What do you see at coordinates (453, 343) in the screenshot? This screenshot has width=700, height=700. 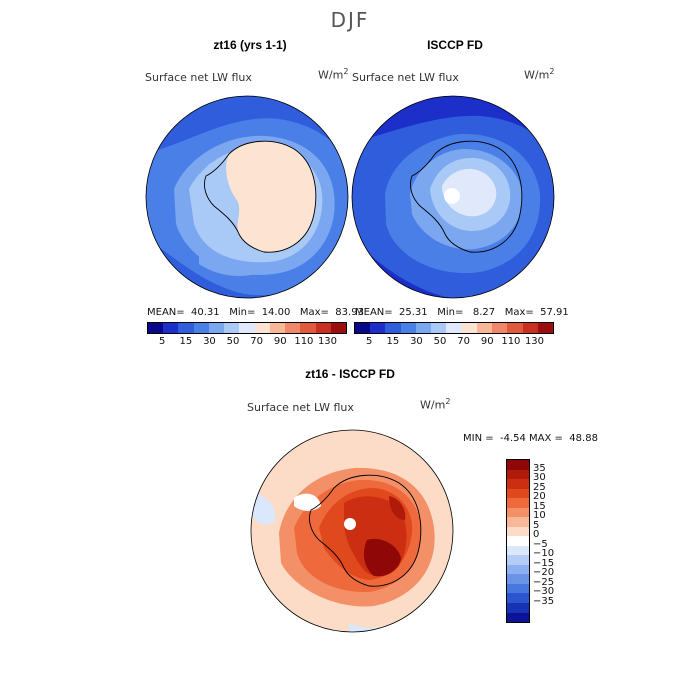 I see `obs-colorbar-ticks: 5 15 30 50 70 90 110 130` at bounding box center [453, 343].